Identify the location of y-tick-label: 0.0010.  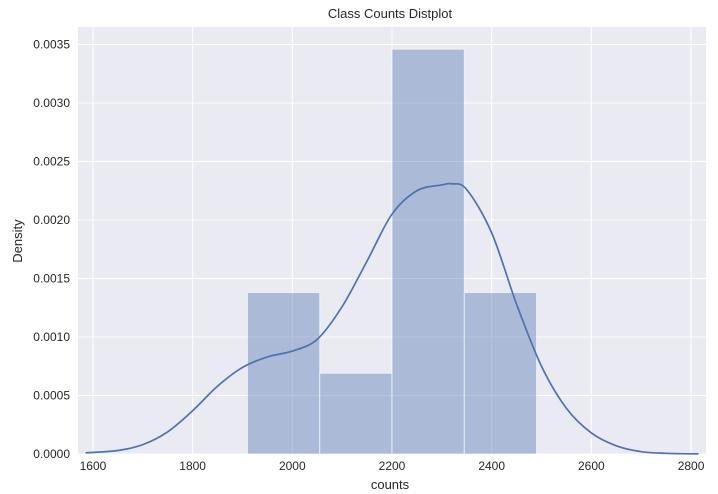
(51, 337).